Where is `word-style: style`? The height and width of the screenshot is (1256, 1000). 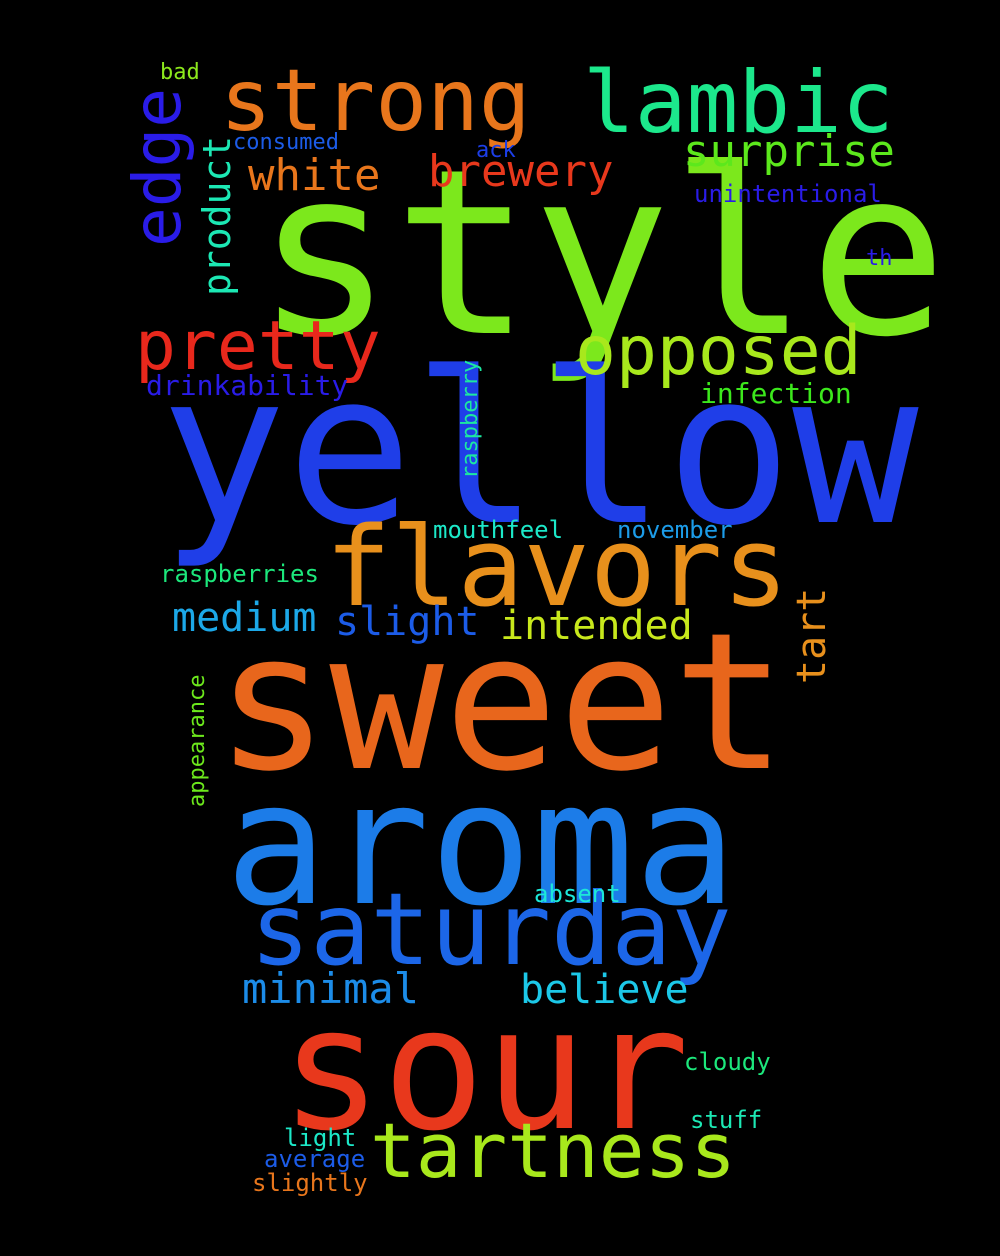 word-style: style is located at coordinates (601, 254).